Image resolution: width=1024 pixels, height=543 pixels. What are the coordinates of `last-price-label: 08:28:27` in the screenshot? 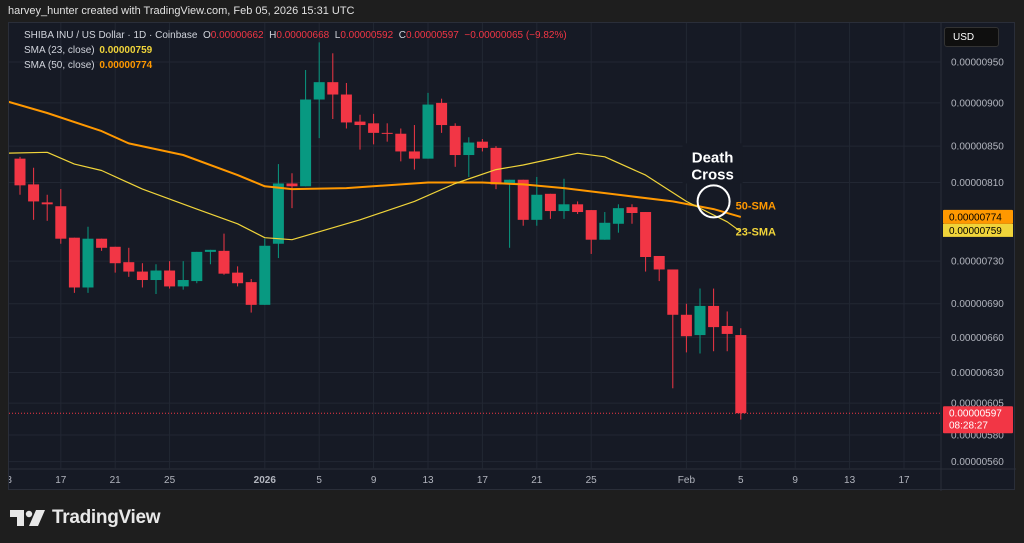 It's located at (968, 426).